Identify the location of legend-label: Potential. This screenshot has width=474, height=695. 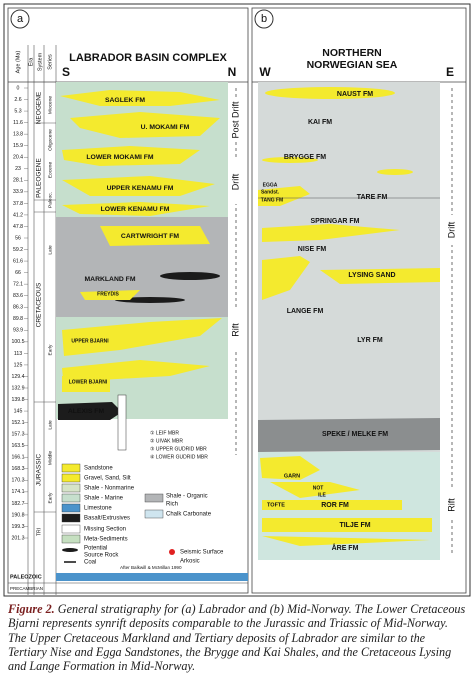
(95, 549).